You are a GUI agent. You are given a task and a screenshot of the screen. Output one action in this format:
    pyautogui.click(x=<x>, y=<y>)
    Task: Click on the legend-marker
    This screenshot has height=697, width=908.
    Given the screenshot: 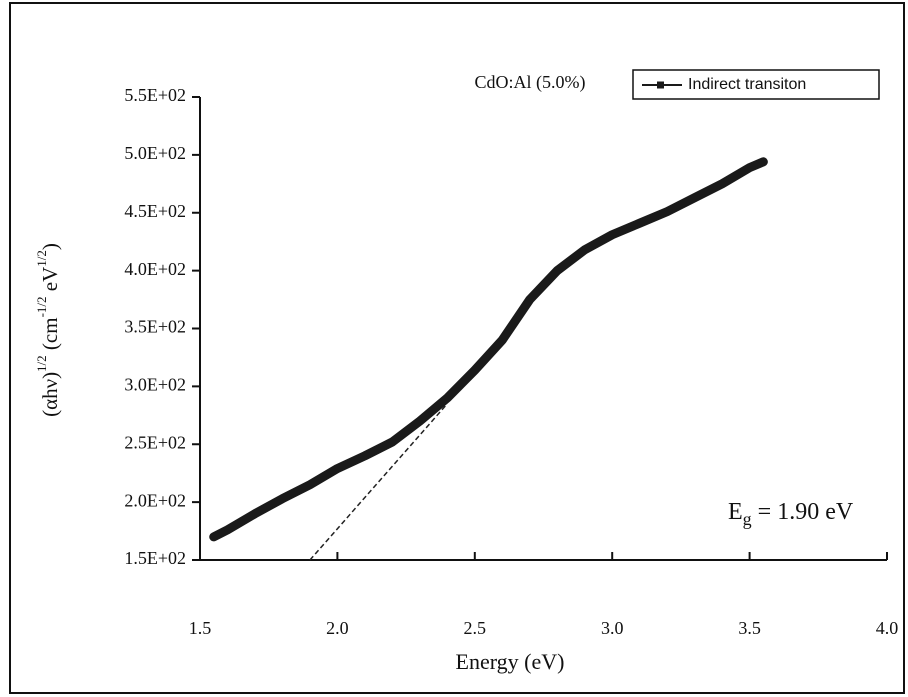 What is the action you would take?
    pyautogui.click(x=660, y=85)
    